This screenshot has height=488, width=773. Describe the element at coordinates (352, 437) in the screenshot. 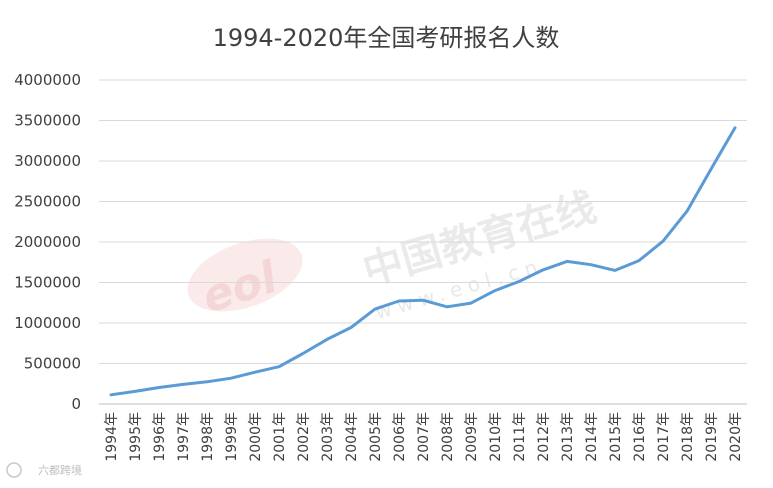

I see `x-tick-label: 2004年` at that location.